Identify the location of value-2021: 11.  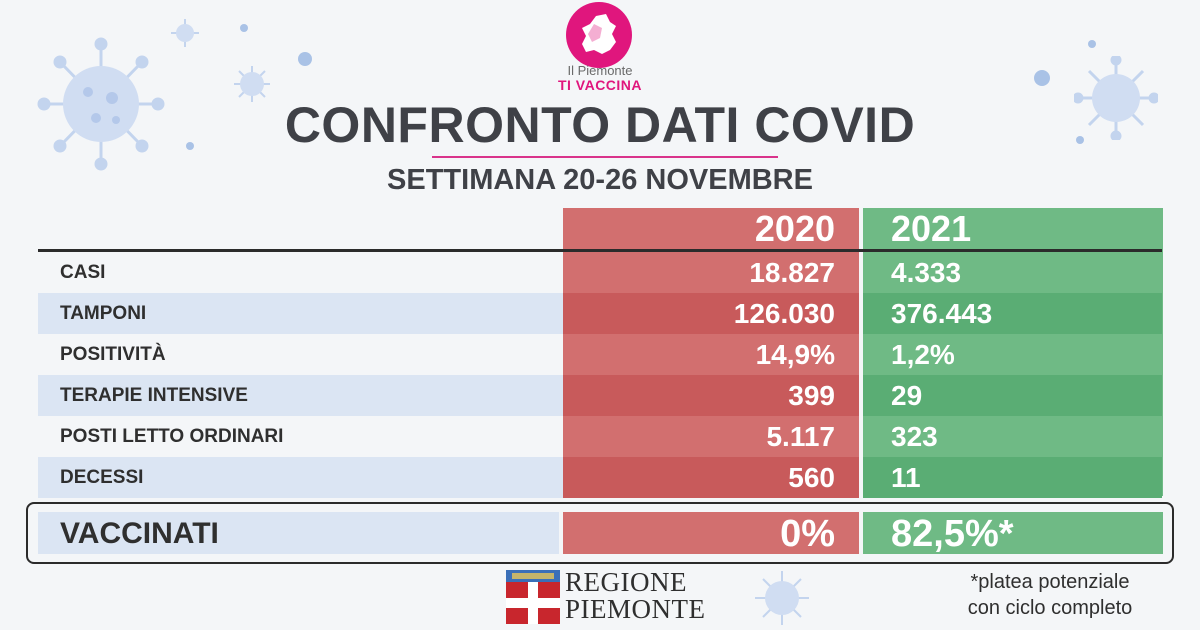
(906, 477).